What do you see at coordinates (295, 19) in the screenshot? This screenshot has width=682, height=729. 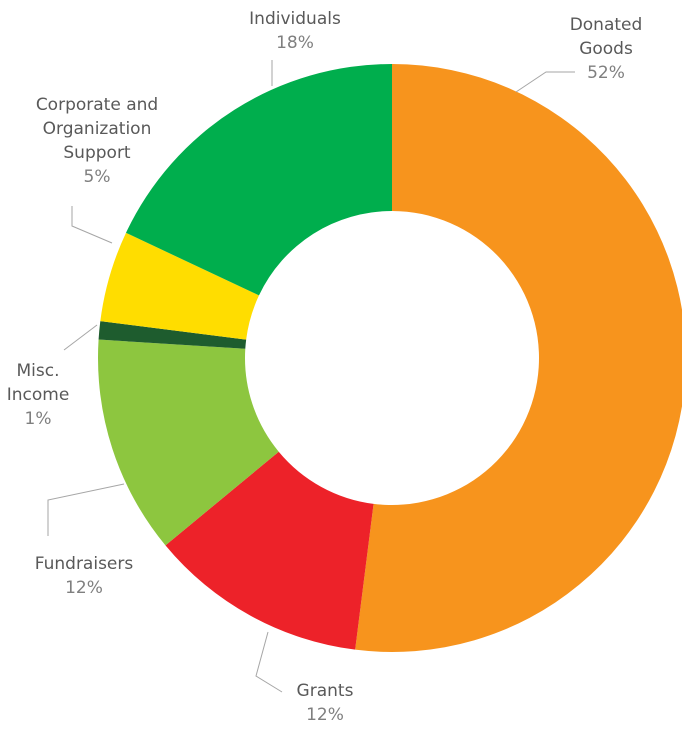 I see `slice-label-individuals: Individuals` at bounding box center [295, 19].